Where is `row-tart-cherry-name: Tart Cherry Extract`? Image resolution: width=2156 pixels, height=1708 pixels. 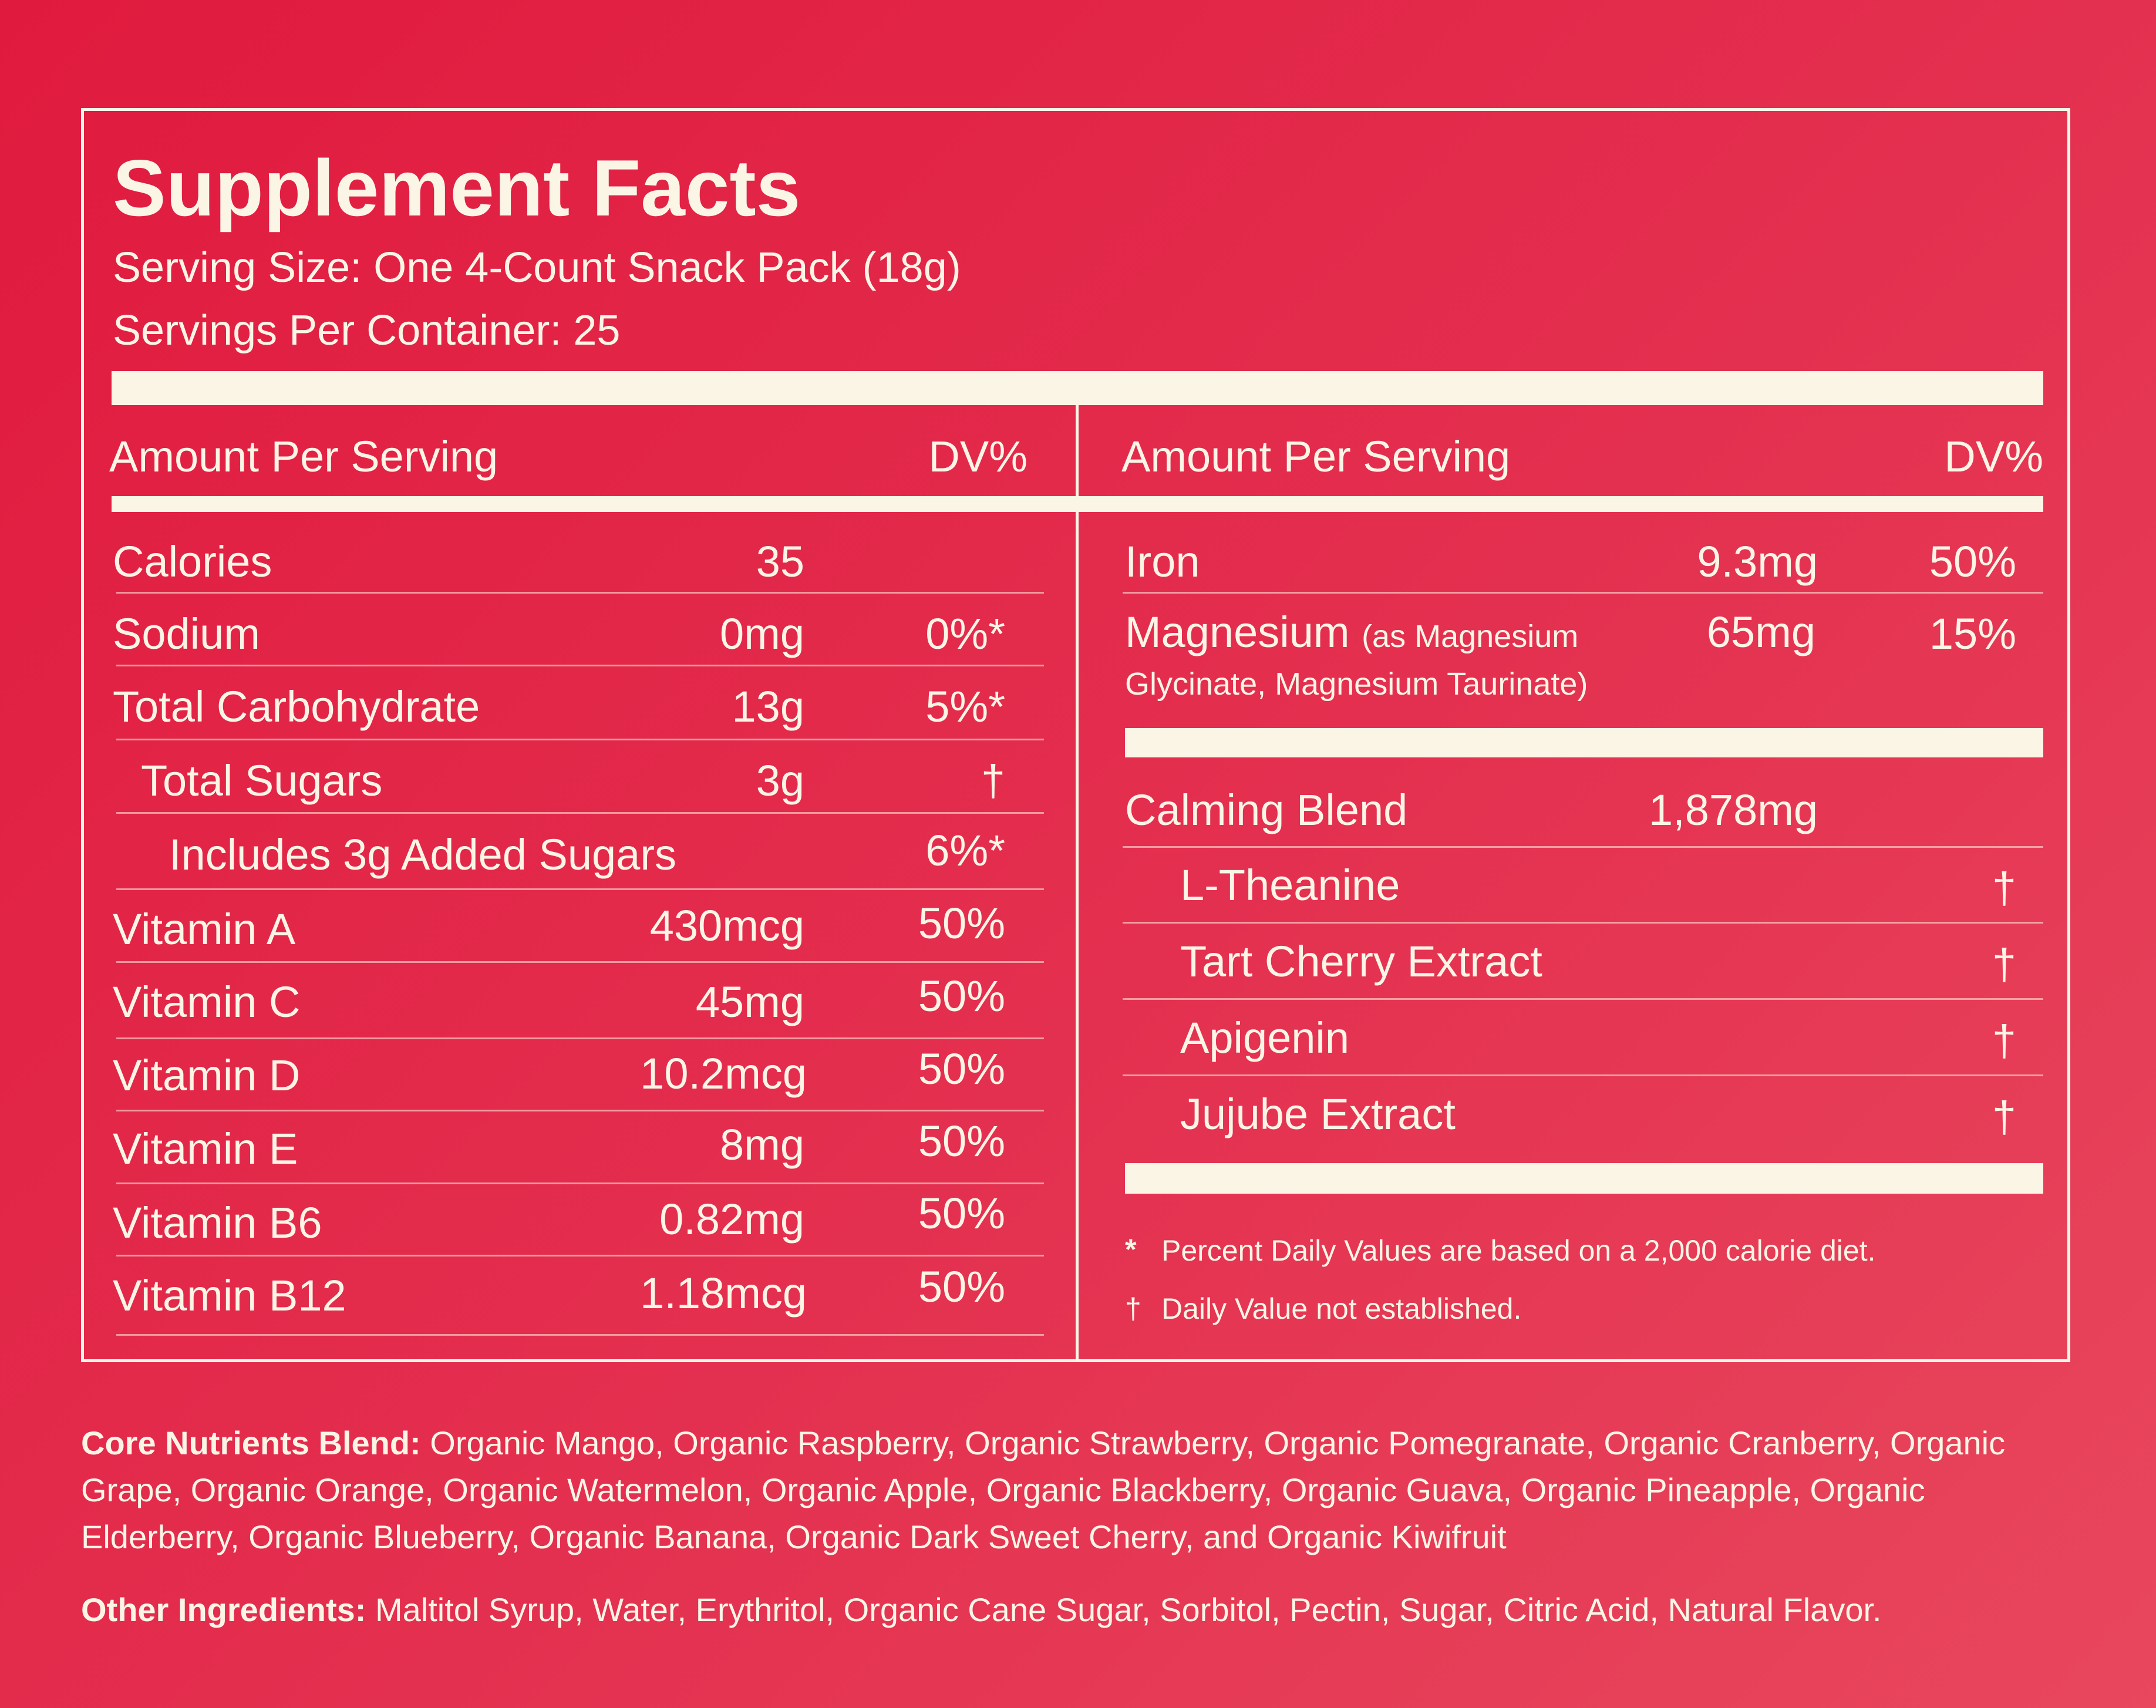
row-tart-cherry-name: Tart Cherry Extract is located at coordinates (1361, 961).